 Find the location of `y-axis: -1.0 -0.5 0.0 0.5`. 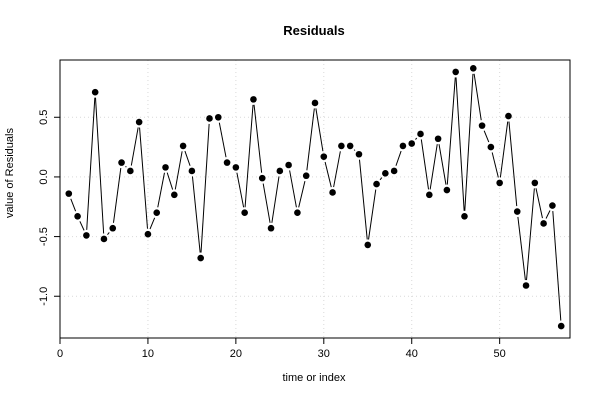

y-axis: -1.0 -0.5 0.0 0.5 is located at coordinates (49, 208).